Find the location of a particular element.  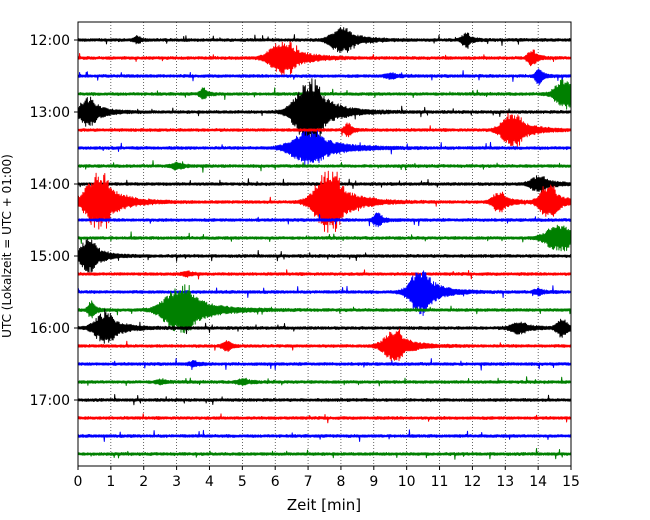

x-tick-label: 0 is located at coordinates (78, 482).